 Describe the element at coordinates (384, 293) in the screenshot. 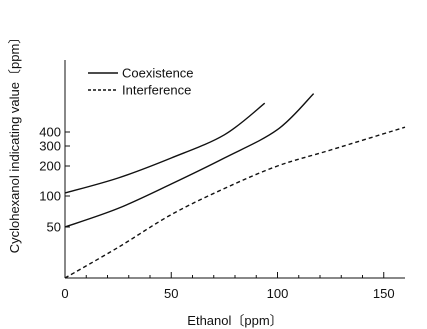

I see `x-tick-label: 150` at that location.